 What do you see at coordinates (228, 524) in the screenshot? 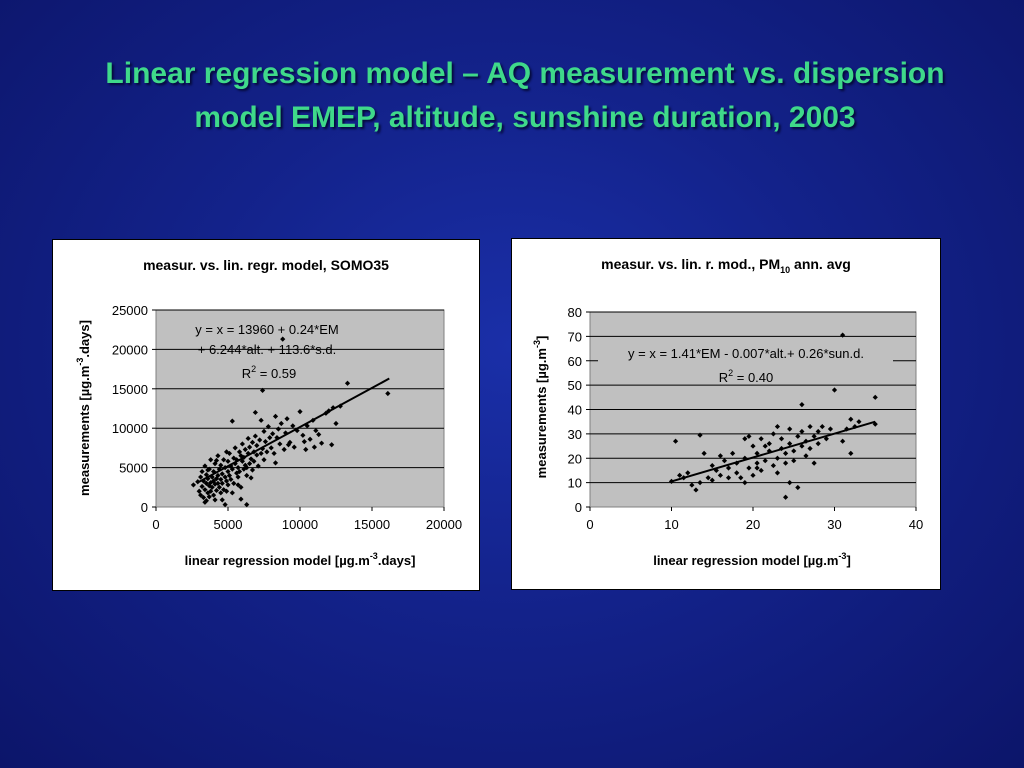
I see `x-tick-label: 5000` at bounding box center [228, 524].